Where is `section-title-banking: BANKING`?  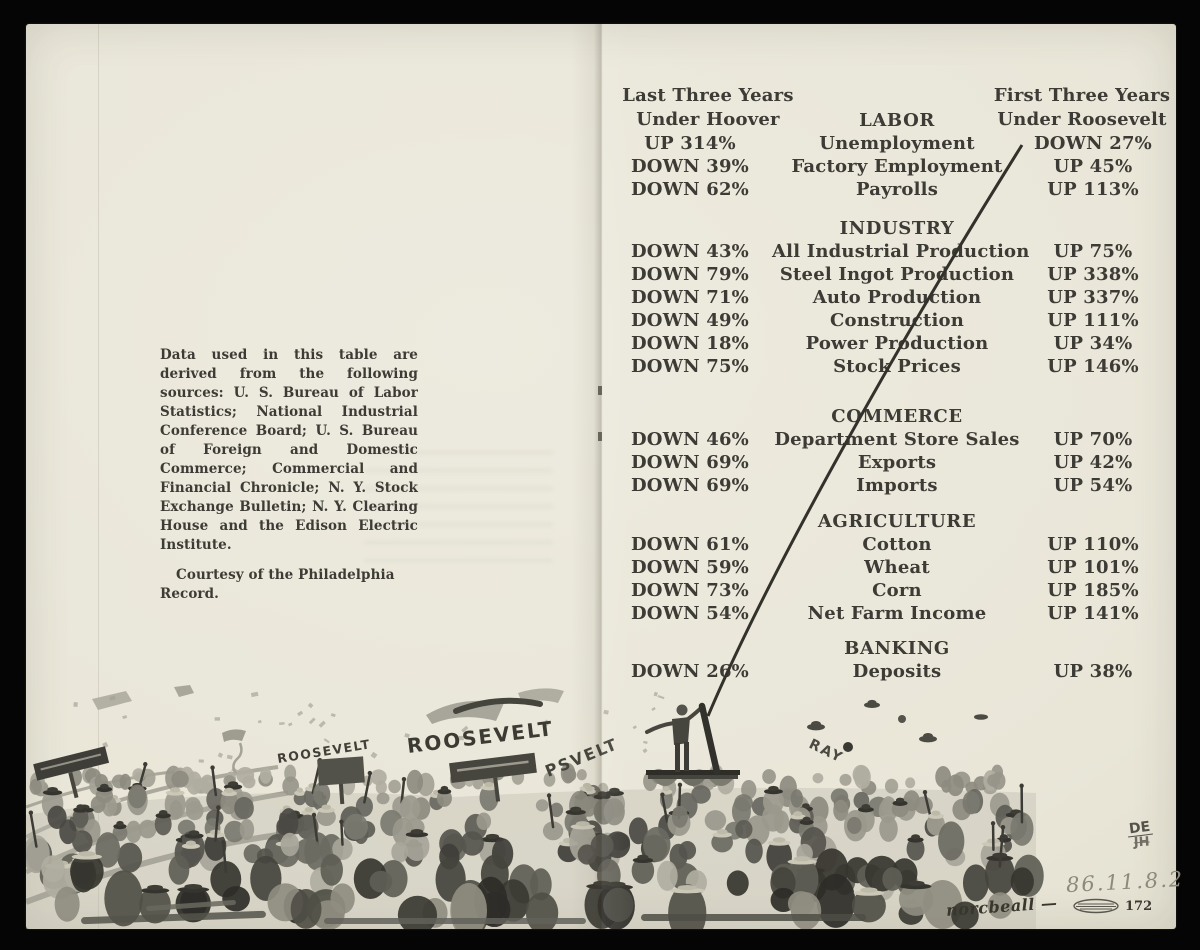 section-title-banking: BANKING is located at coordinates (886, 648).